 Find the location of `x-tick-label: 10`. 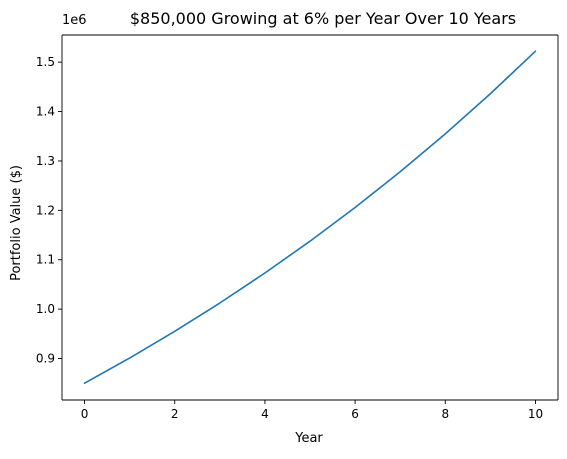

x-tick-label: 10 is located at coordinates (535, 414).